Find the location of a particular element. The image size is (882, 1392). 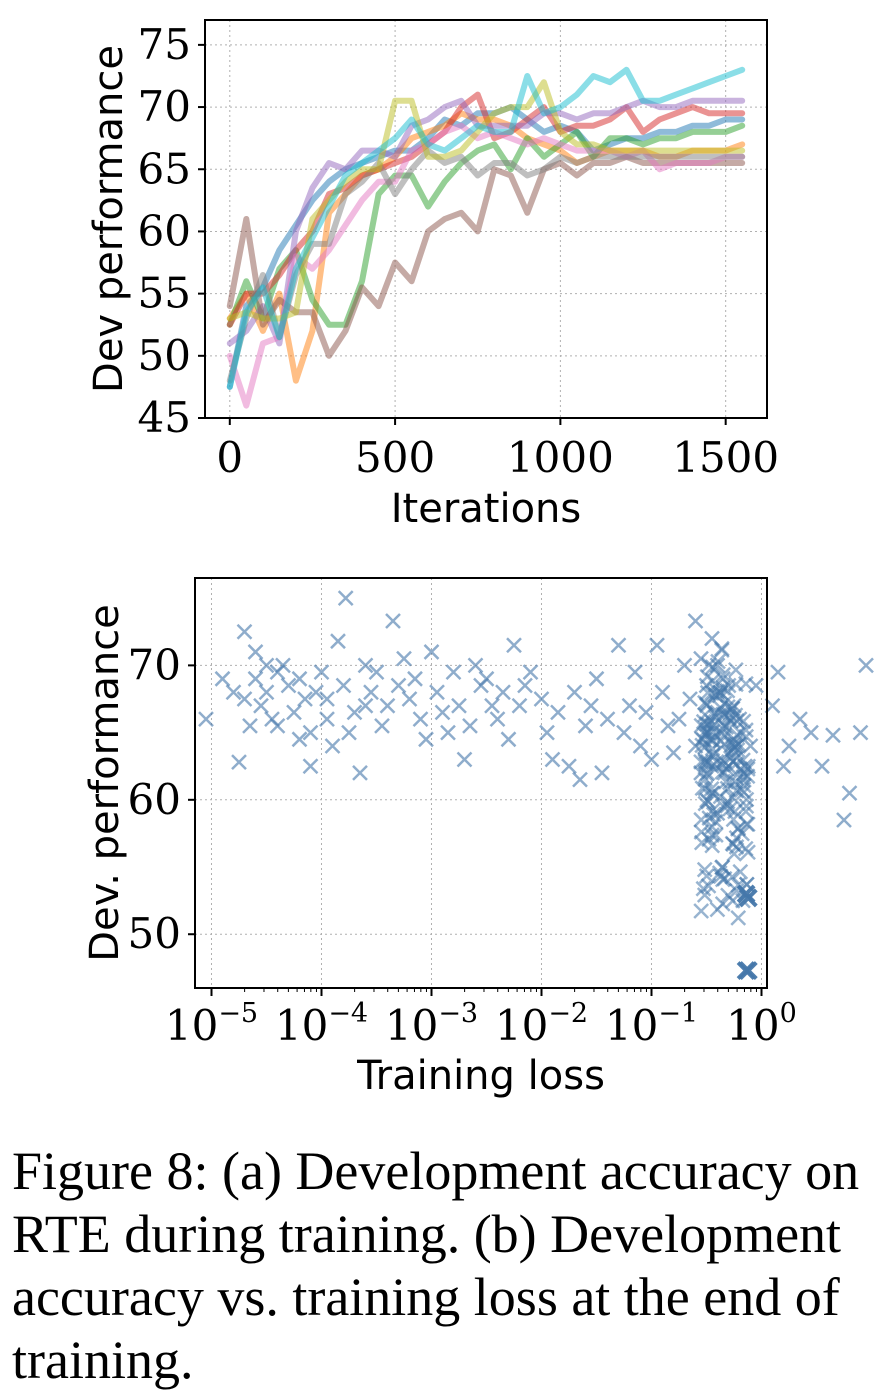

y-axis-label: Dev. performance is located at coordinates (105, 783).